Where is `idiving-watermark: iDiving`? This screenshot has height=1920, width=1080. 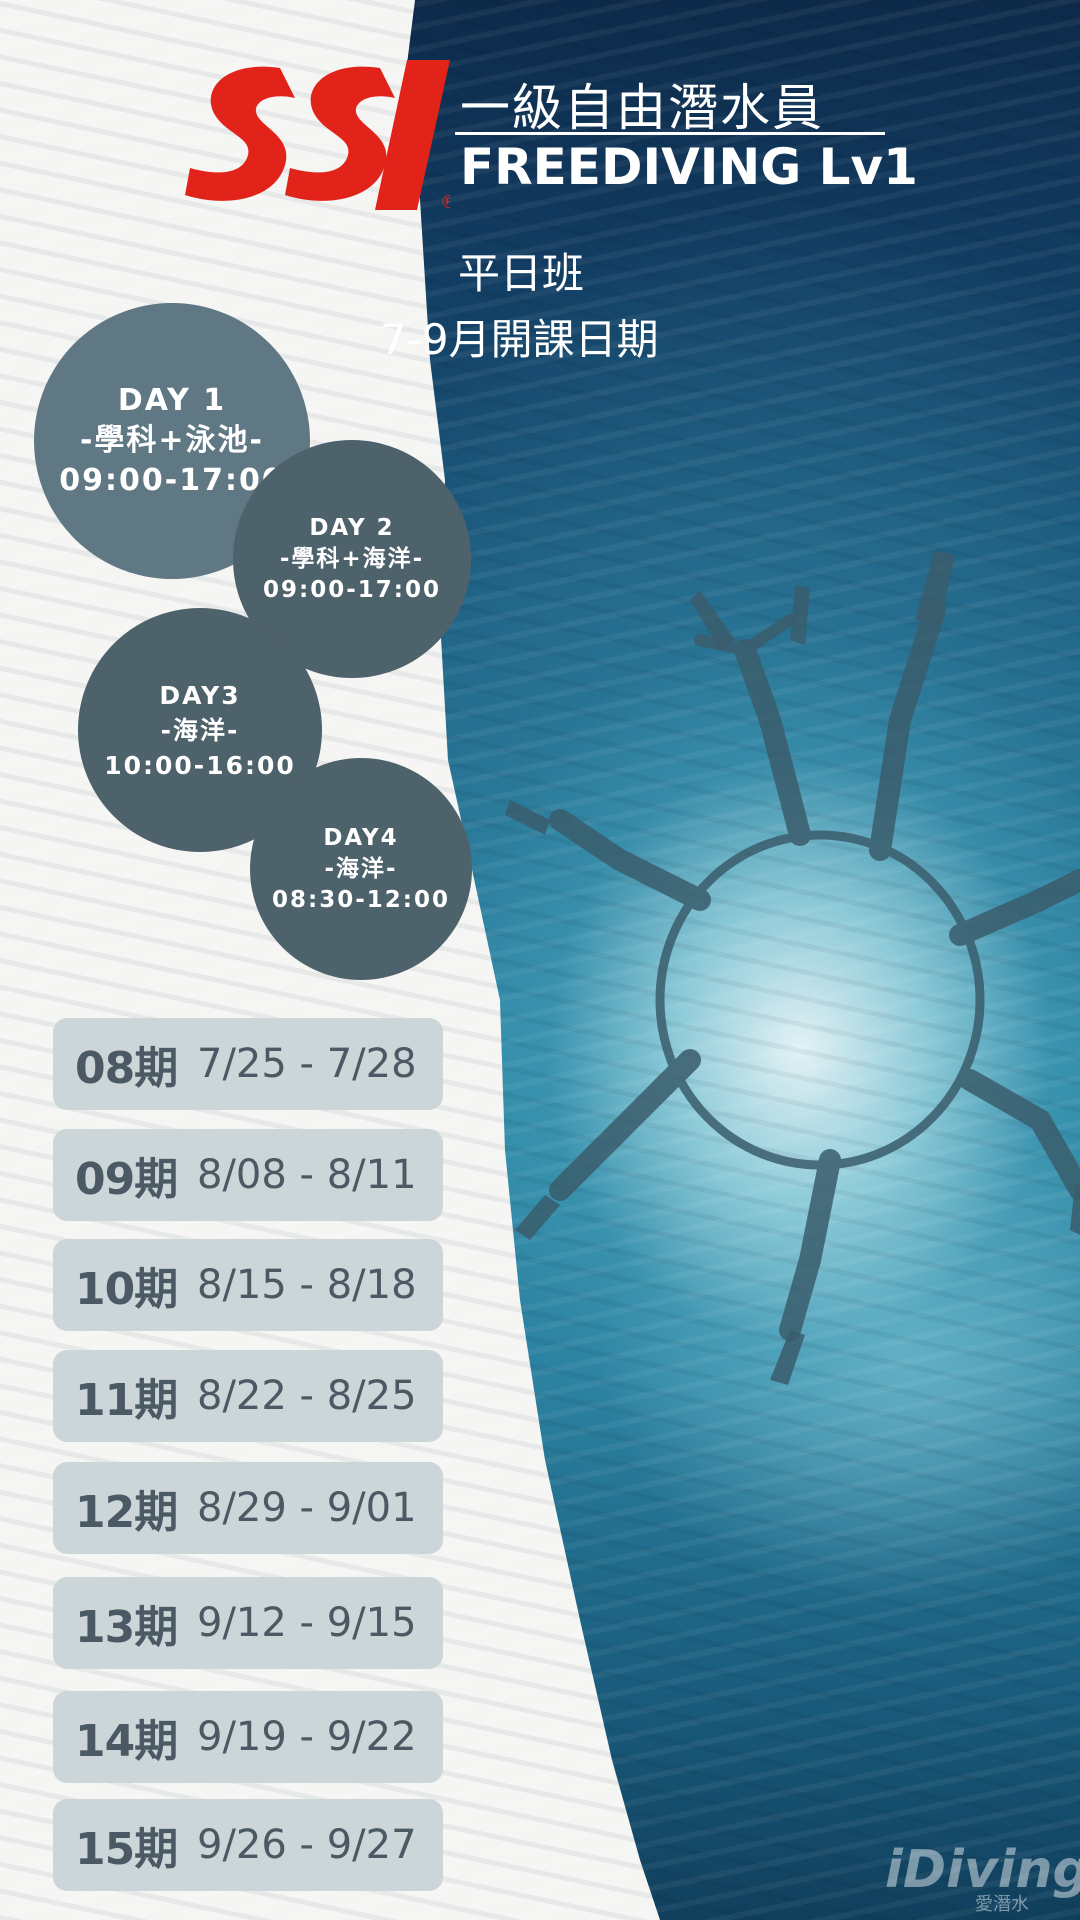
idiving-watermark: iDiving is located at coordinates (982, 1870).